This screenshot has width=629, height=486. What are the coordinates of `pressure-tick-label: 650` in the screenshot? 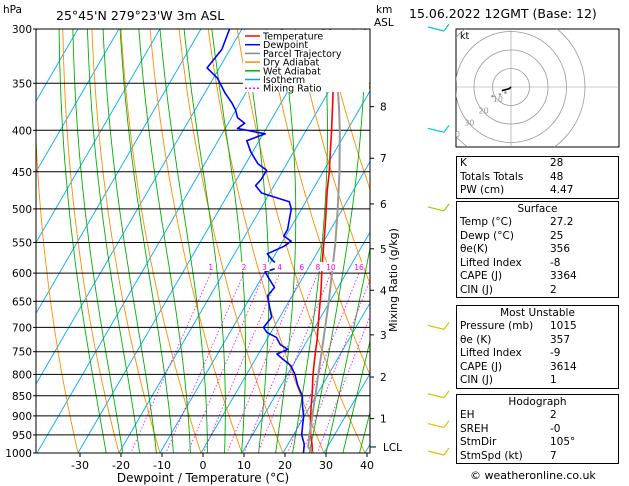 It's located at (22, 302).